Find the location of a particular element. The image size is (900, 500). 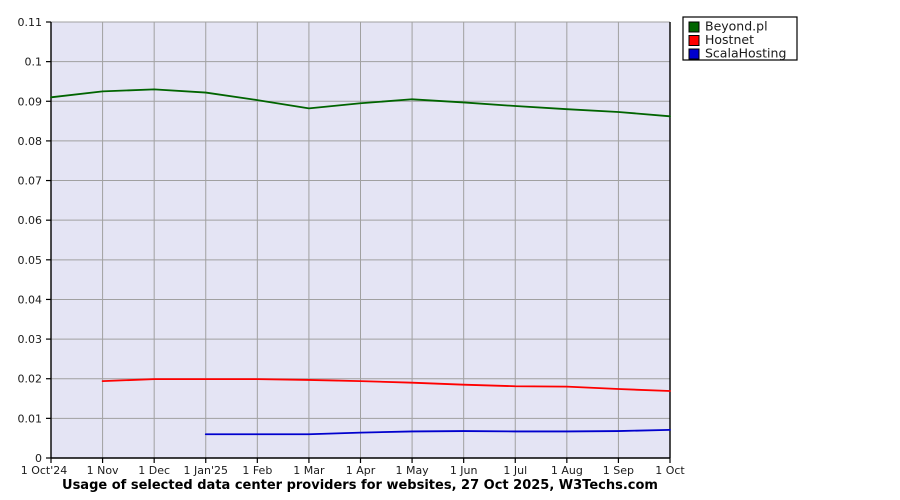

x-axis-tick-label: 1 Oct is located at coordinates (670, 470).